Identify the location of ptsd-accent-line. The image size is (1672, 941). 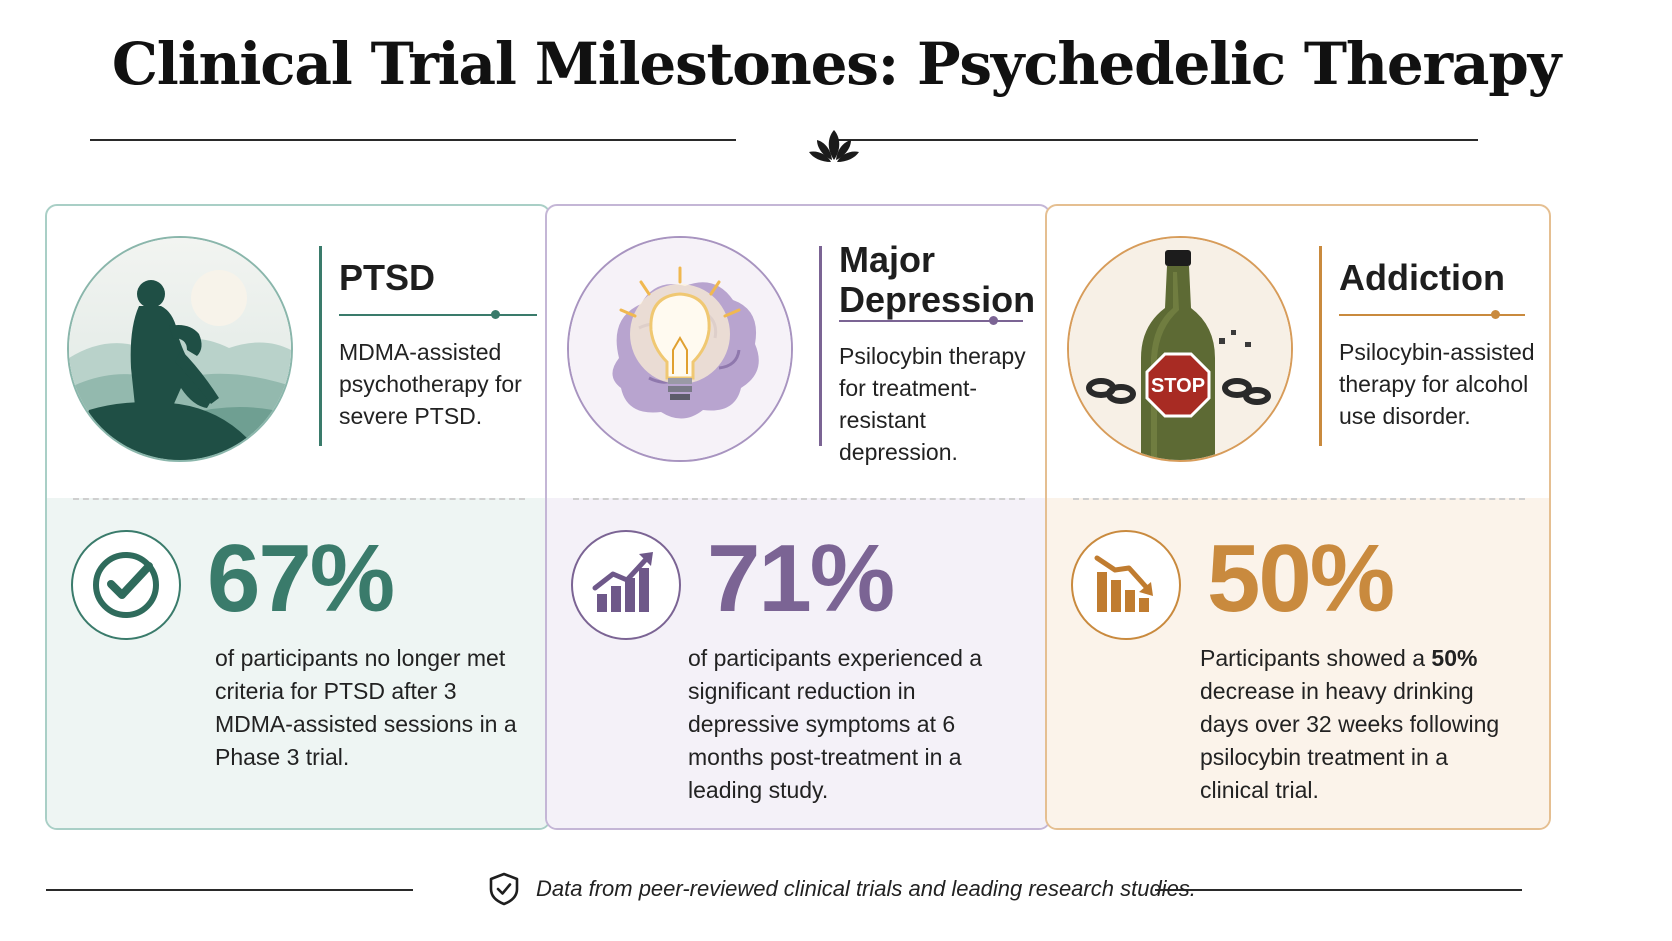
(438, 315).